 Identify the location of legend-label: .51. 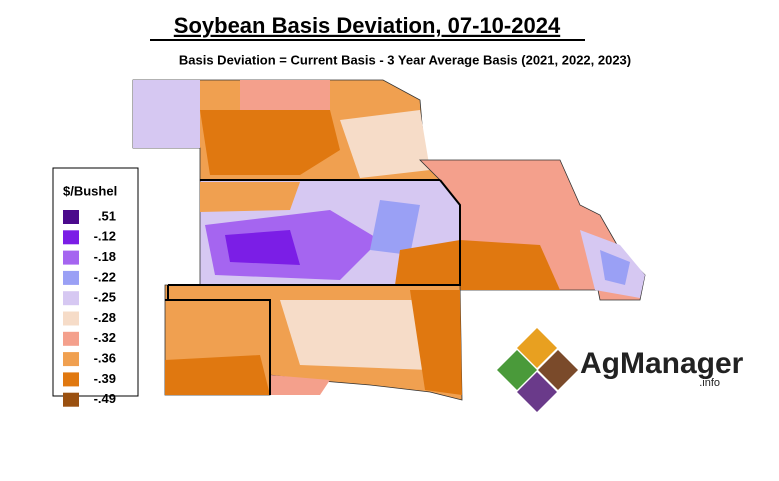
(107, 215).